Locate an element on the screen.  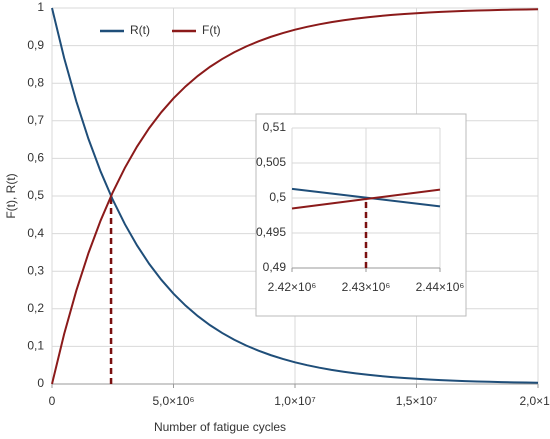
y-tick-label: 0,49 is located at coordinates (275, 267).